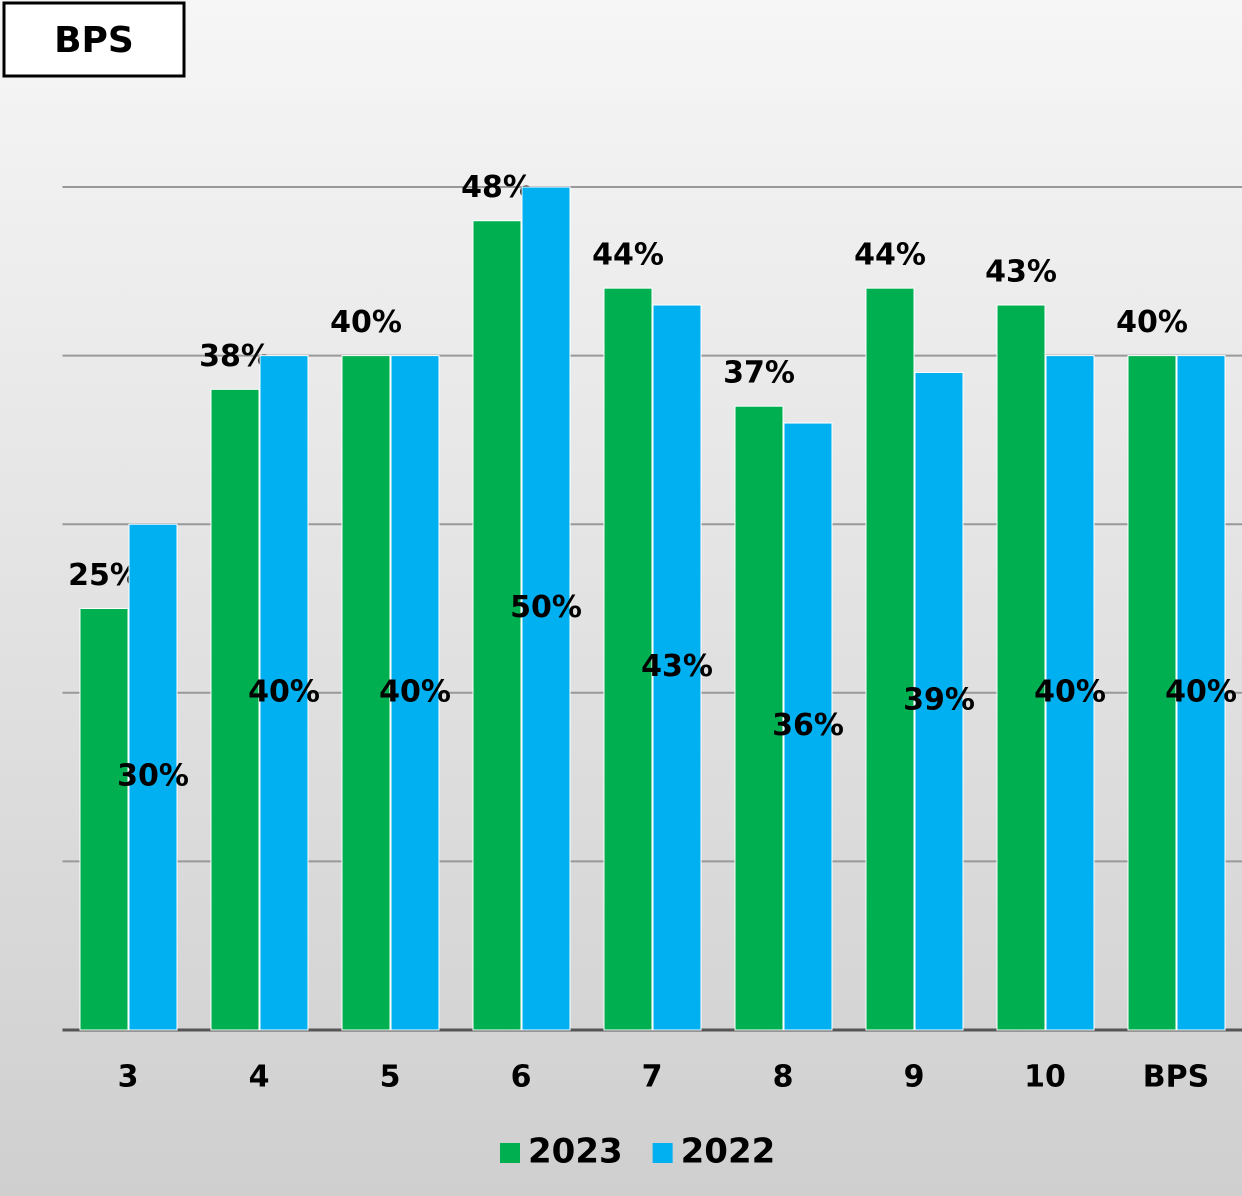  Describe the element at coordinates (783, 1077) in the screenshot. I see `x-tick-label: 8` at that location.